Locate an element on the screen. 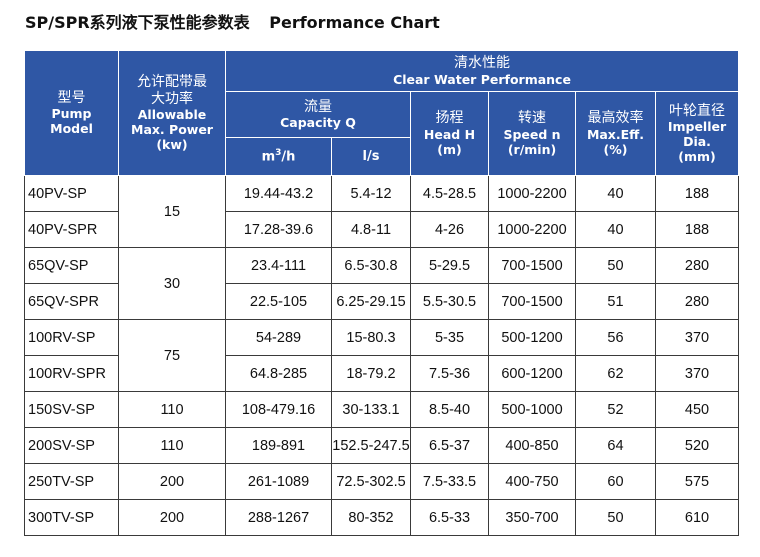 The image size is (760, 557). cell-head: 4-26 is located at coordinates (449, 229).